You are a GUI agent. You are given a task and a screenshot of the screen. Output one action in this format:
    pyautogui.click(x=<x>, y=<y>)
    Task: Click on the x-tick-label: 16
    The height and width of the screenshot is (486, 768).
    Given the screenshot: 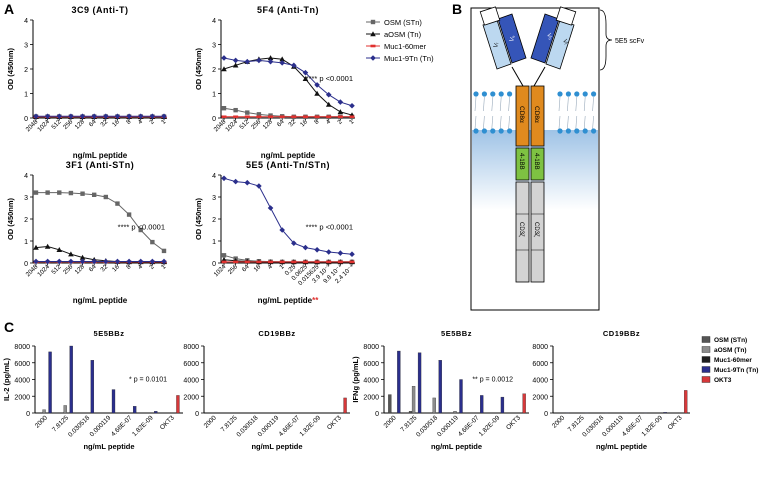 What is the action you would take?
    pyautogui.click(x=116, y=123)
    